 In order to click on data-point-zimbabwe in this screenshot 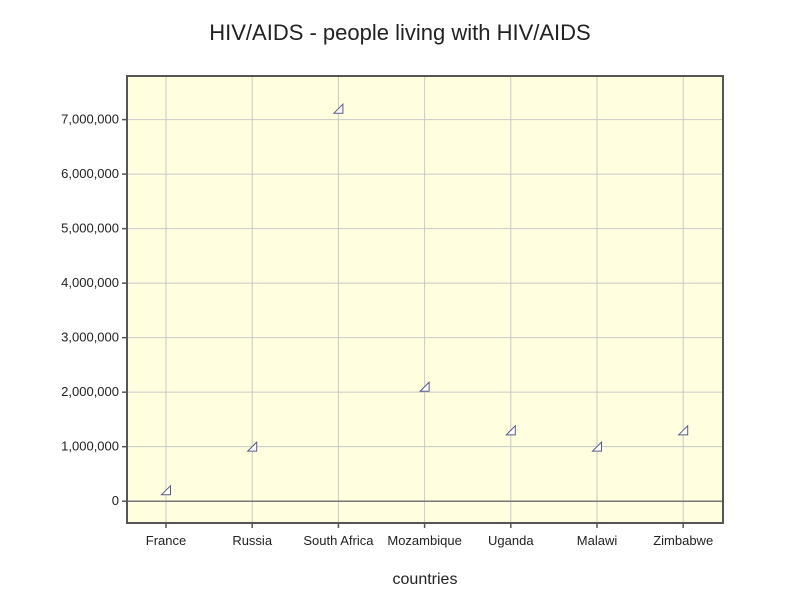, I will do `click(683, 430)`.